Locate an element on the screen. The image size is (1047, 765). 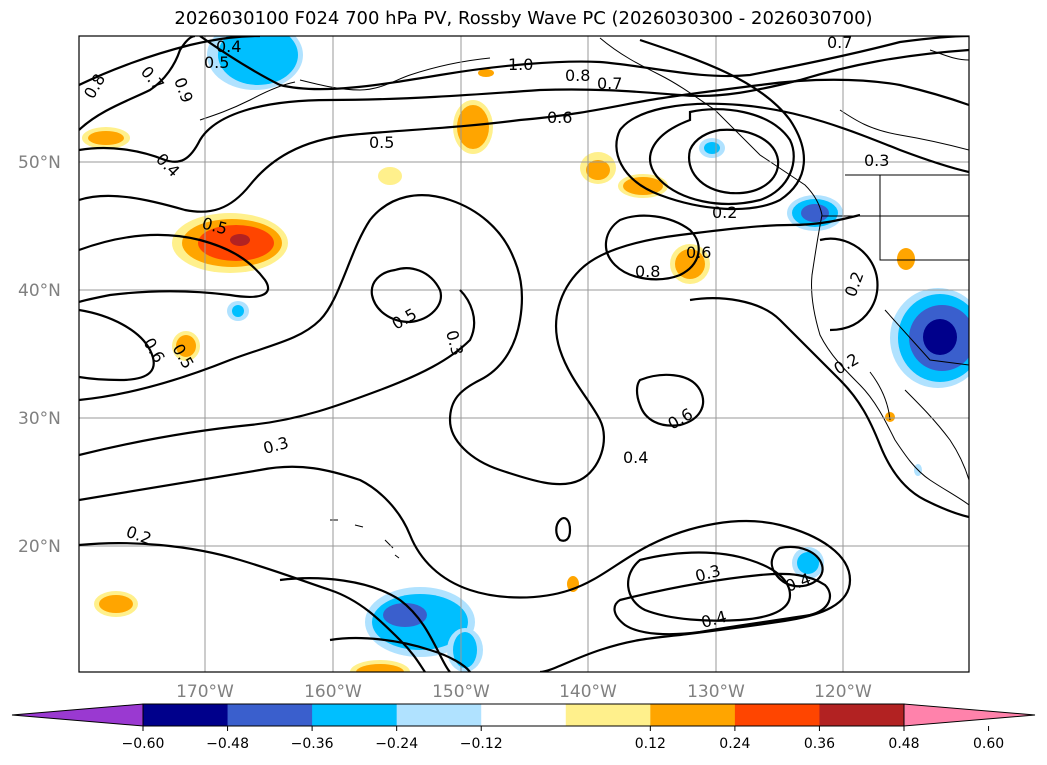
lat-label: 50°N is located at coordinates (39, 163).